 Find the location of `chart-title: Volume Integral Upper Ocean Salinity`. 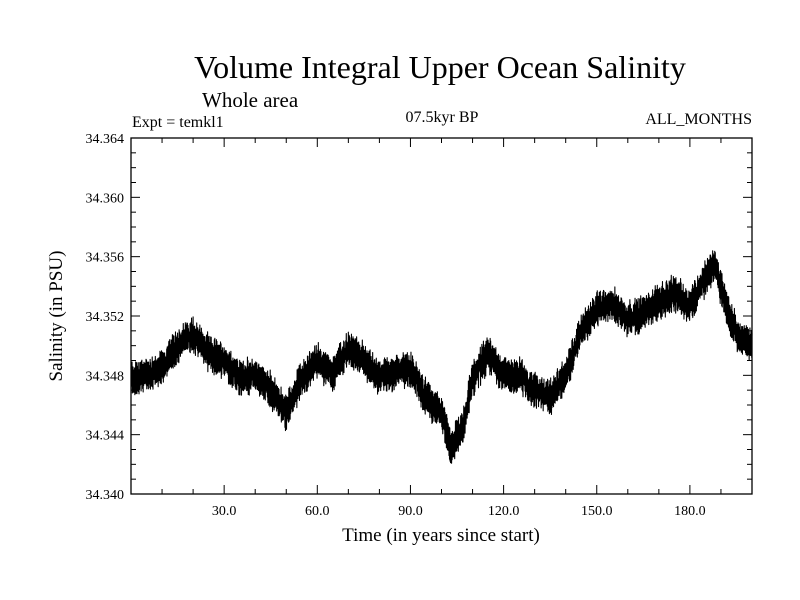

chart-title: Volume Integral Upper Ocean Salinity is located at coordinates (440, 67).